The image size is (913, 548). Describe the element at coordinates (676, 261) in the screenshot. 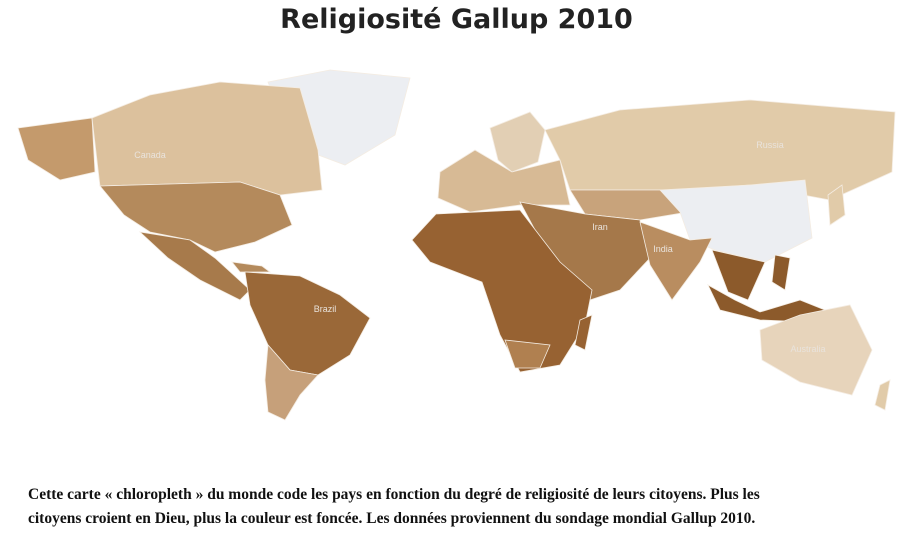

I see `india` at that location.